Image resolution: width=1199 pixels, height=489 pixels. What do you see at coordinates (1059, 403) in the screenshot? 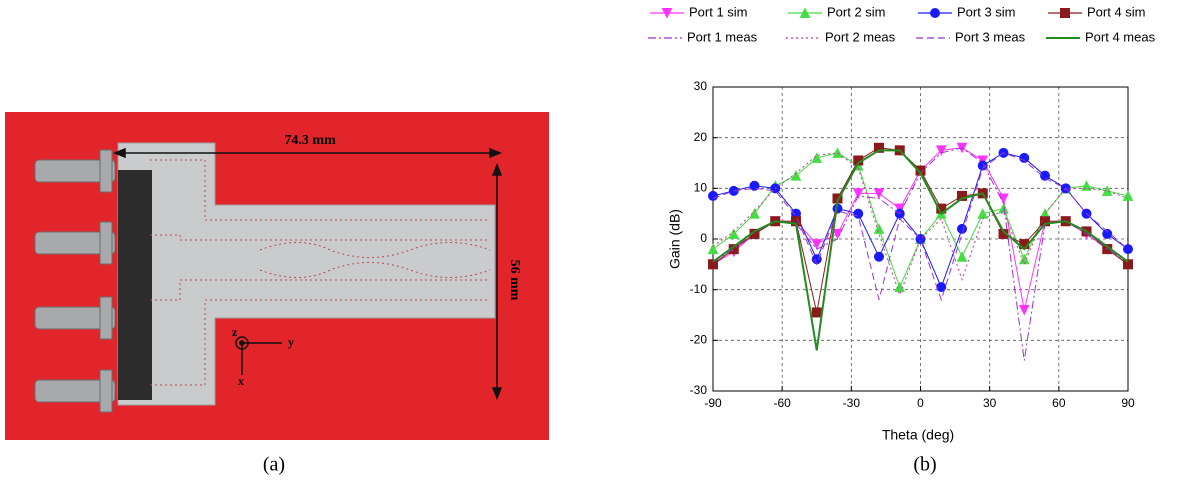
I see `x-tick-label: 60` at bounding box center [1059, 403].